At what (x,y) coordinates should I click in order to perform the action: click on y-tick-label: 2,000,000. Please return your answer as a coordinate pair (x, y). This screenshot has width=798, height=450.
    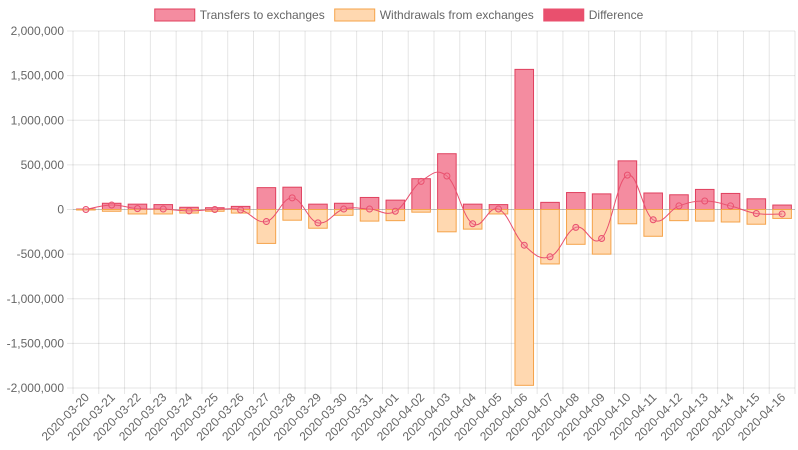
    Looking at the image, I should click on (38, 31).